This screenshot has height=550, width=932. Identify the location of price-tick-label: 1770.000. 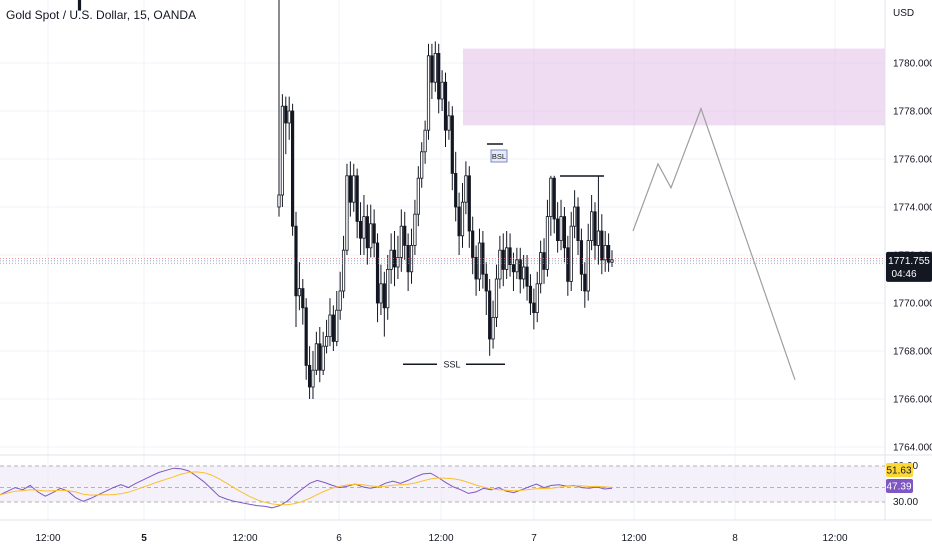
(912, 304).